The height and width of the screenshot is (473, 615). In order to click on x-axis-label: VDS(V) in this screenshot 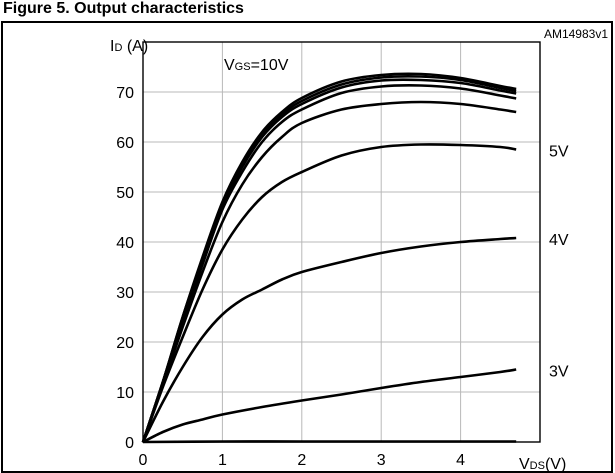, I will do `click(542, 464)`.